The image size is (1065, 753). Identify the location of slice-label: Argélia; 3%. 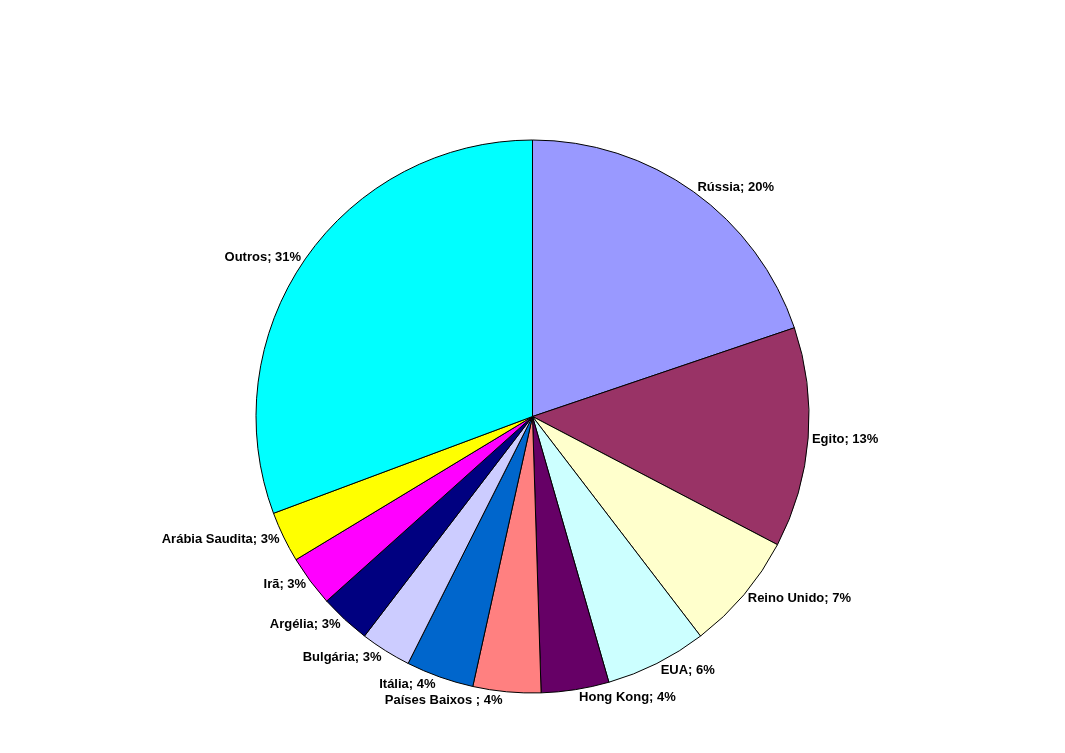
(305, 624).